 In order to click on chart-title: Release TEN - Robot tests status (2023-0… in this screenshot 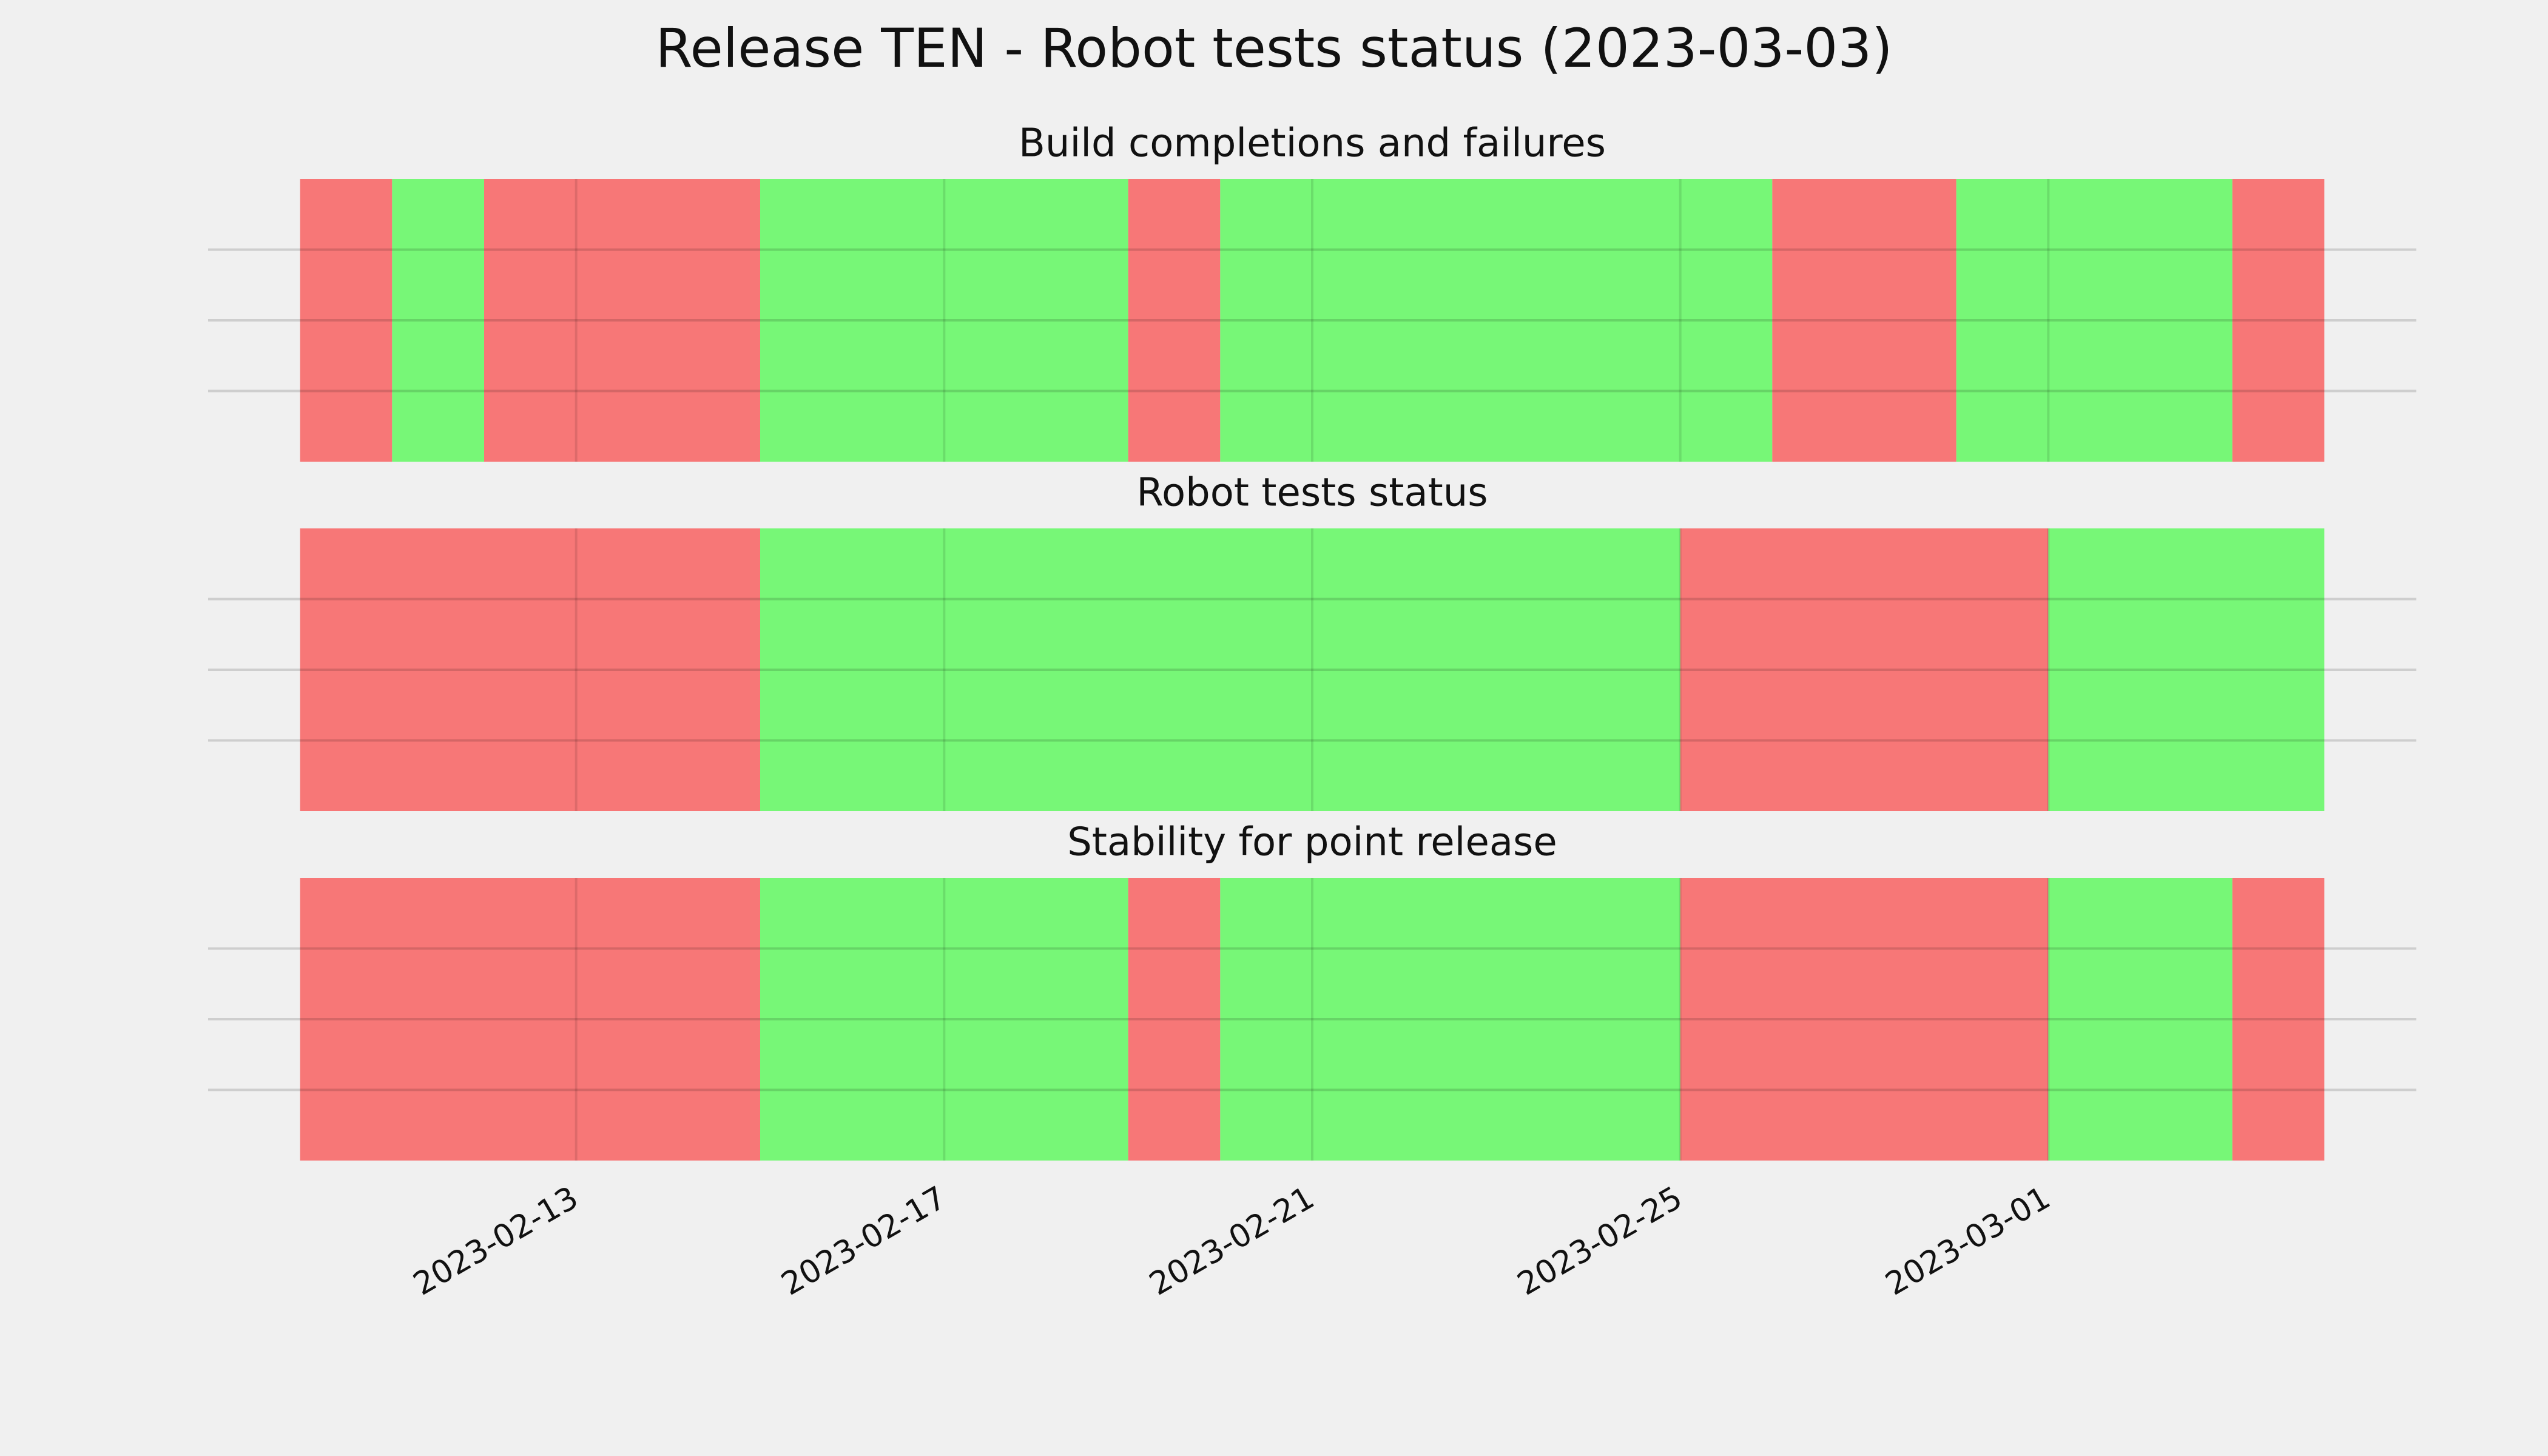, I will do `click(1273, 48)`.